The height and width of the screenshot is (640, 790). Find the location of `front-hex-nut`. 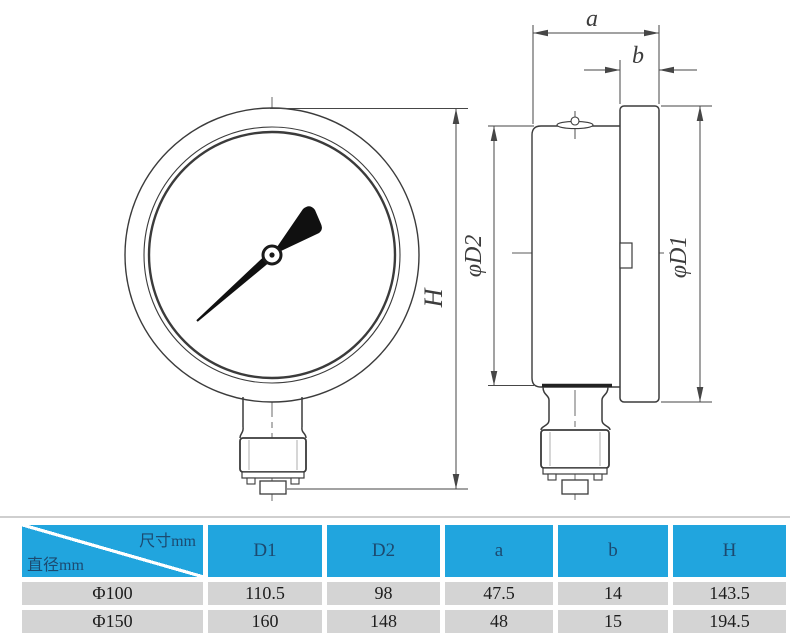

front-hex-nut is located at coordinates (273, 455).